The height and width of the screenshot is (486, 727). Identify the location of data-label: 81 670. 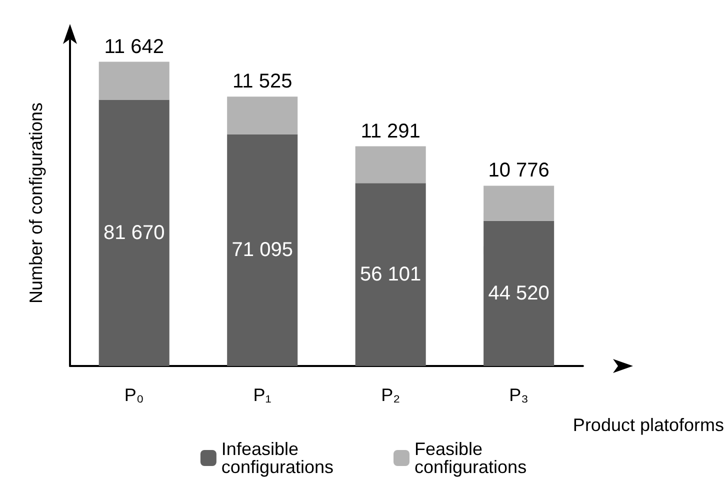
(134, 233).